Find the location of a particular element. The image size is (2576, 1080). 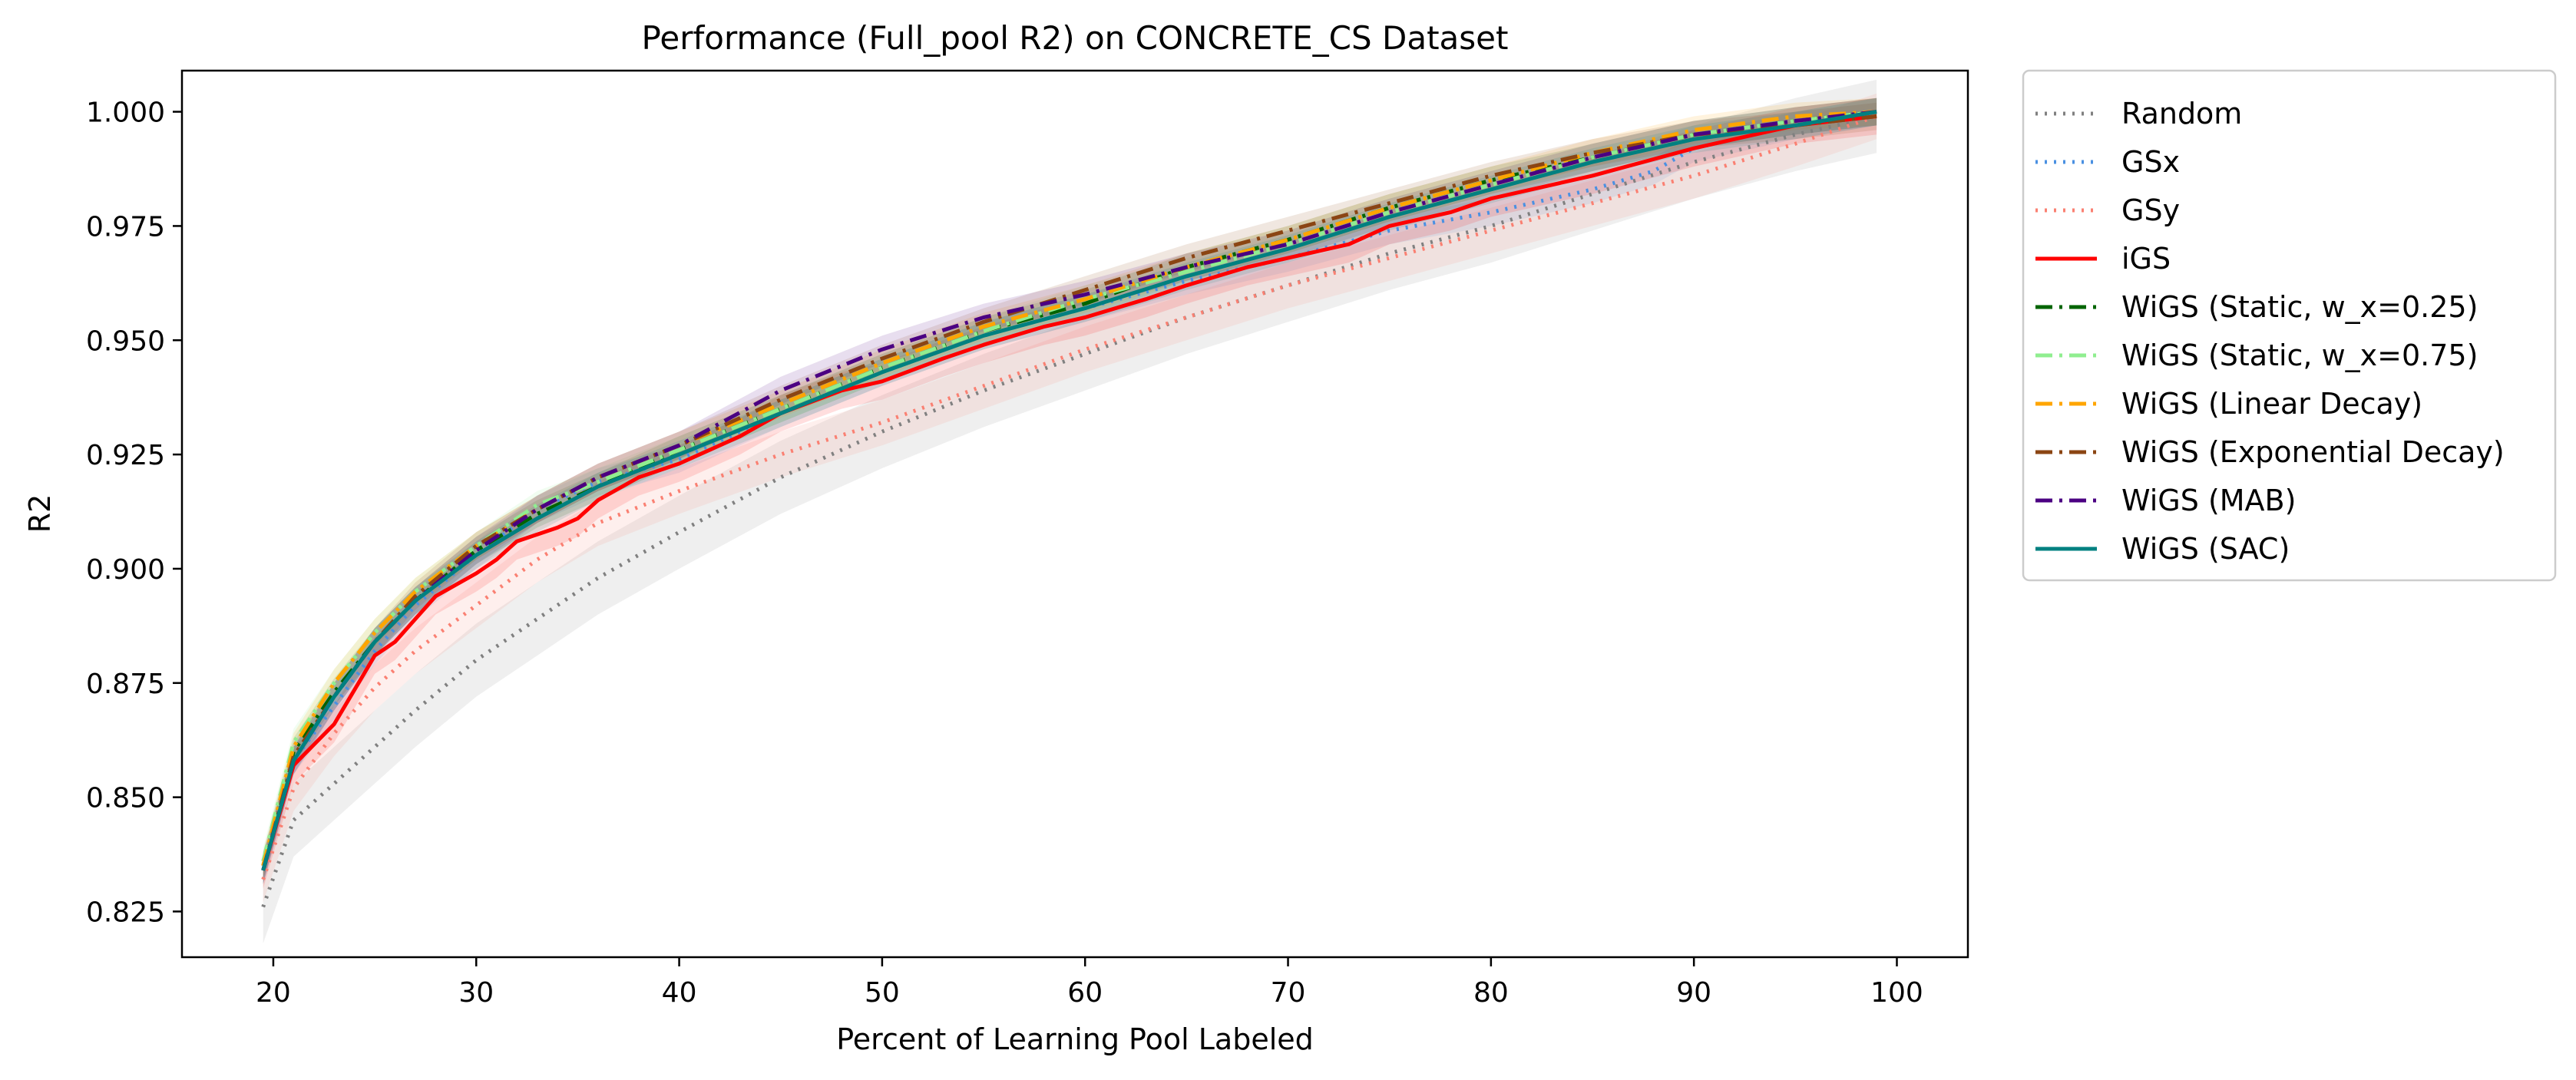

y-axis-label: R2 is located at coordinates (40, 513).